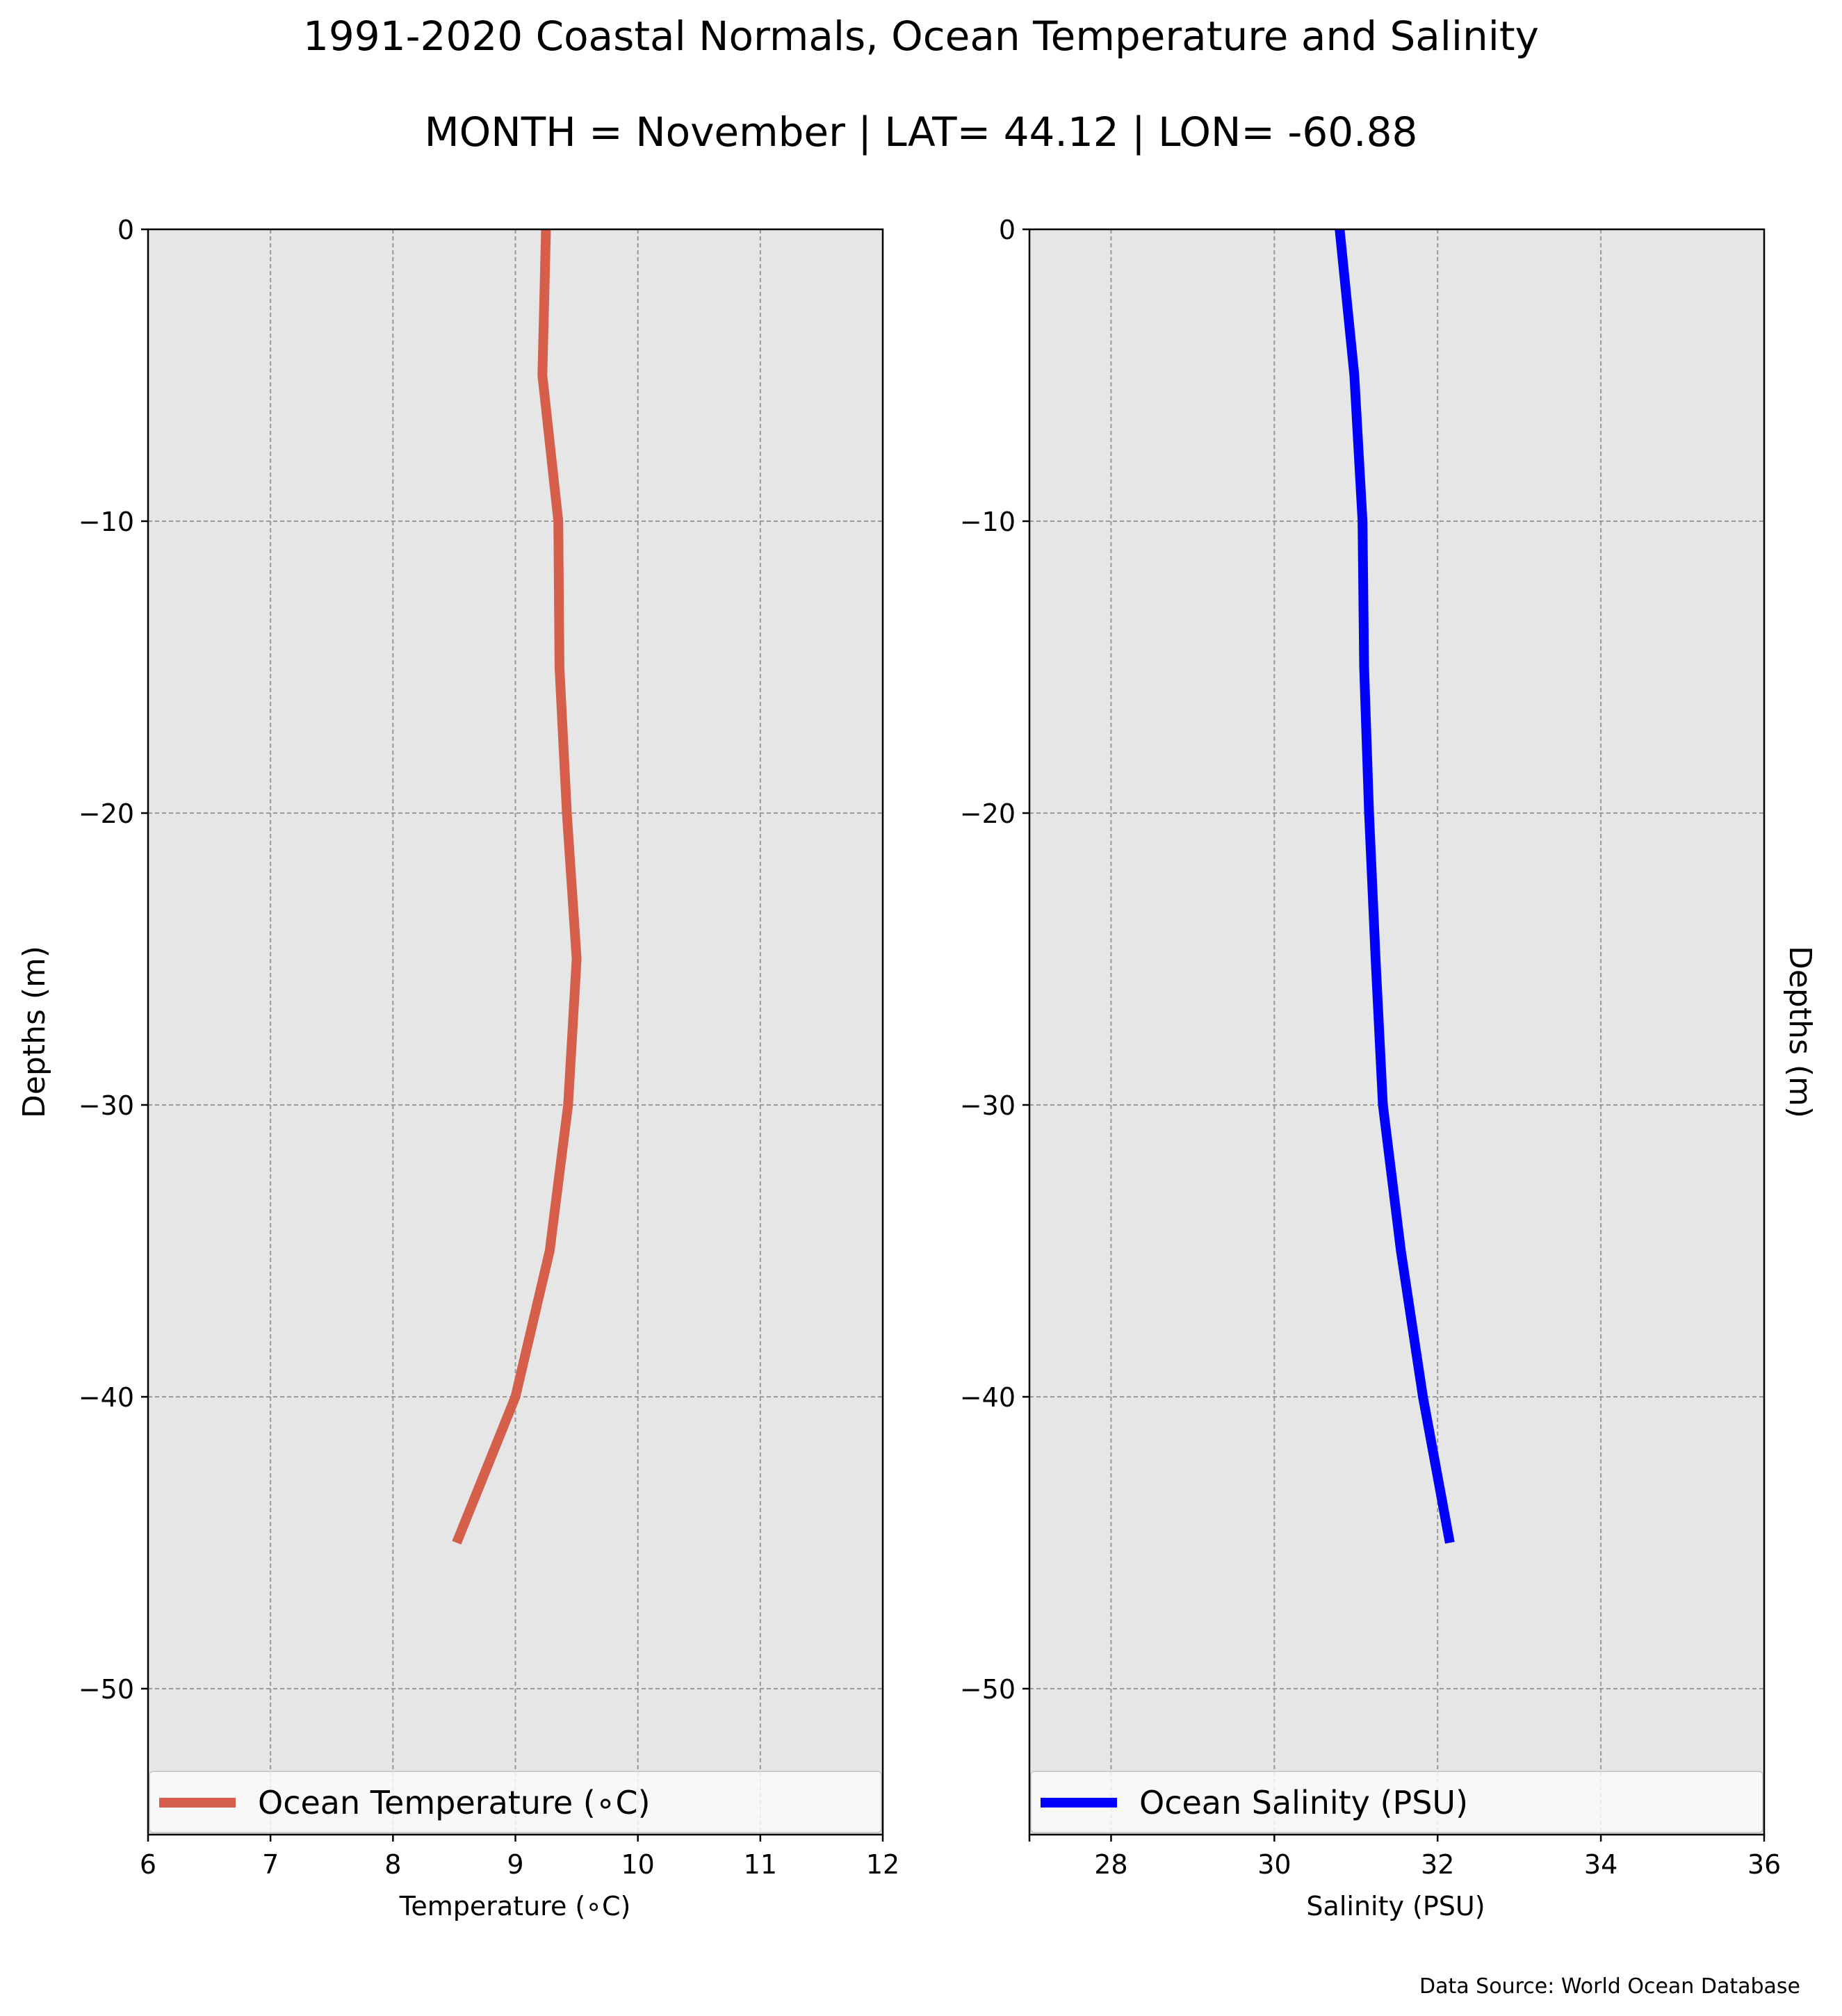  What do you see at coordinates (637, 1865) in the screenshot?
I see `temp-x-tick-label: 10` at bounding box center [637, 1865].